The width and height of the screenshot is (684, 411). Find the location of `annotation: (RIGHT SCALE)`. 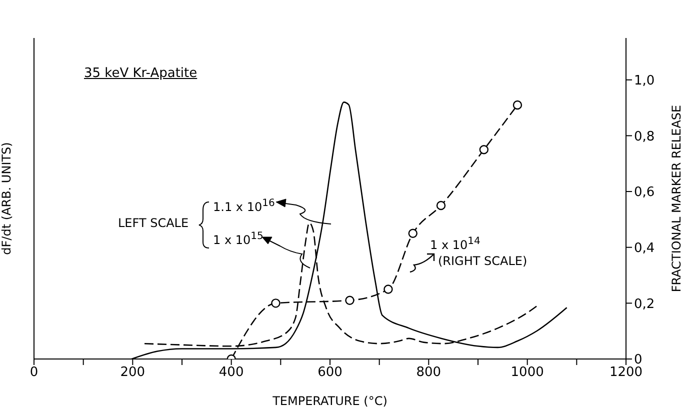

annotation: (RIGHT SCALE) is located at coordinates (483, 261).